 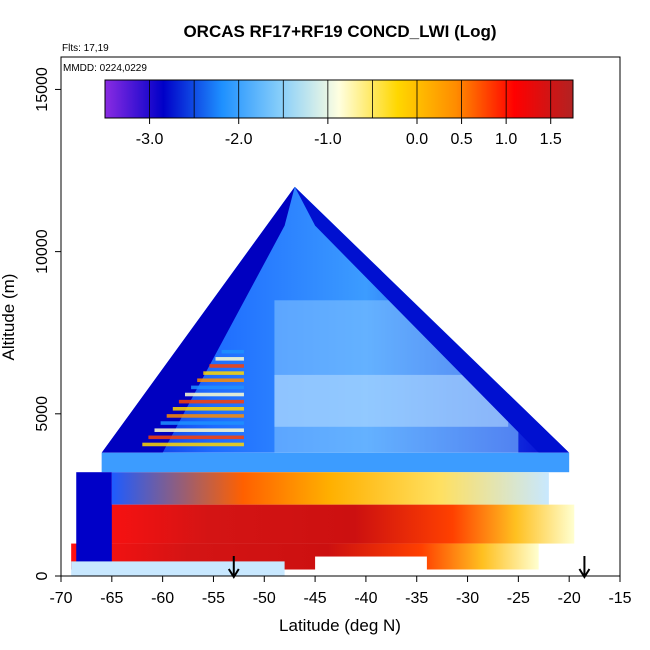 What do you see at coordinates (162, 598) in the screenshot?
I see `x-tick-label: -60` at bounding box center [162, 598].